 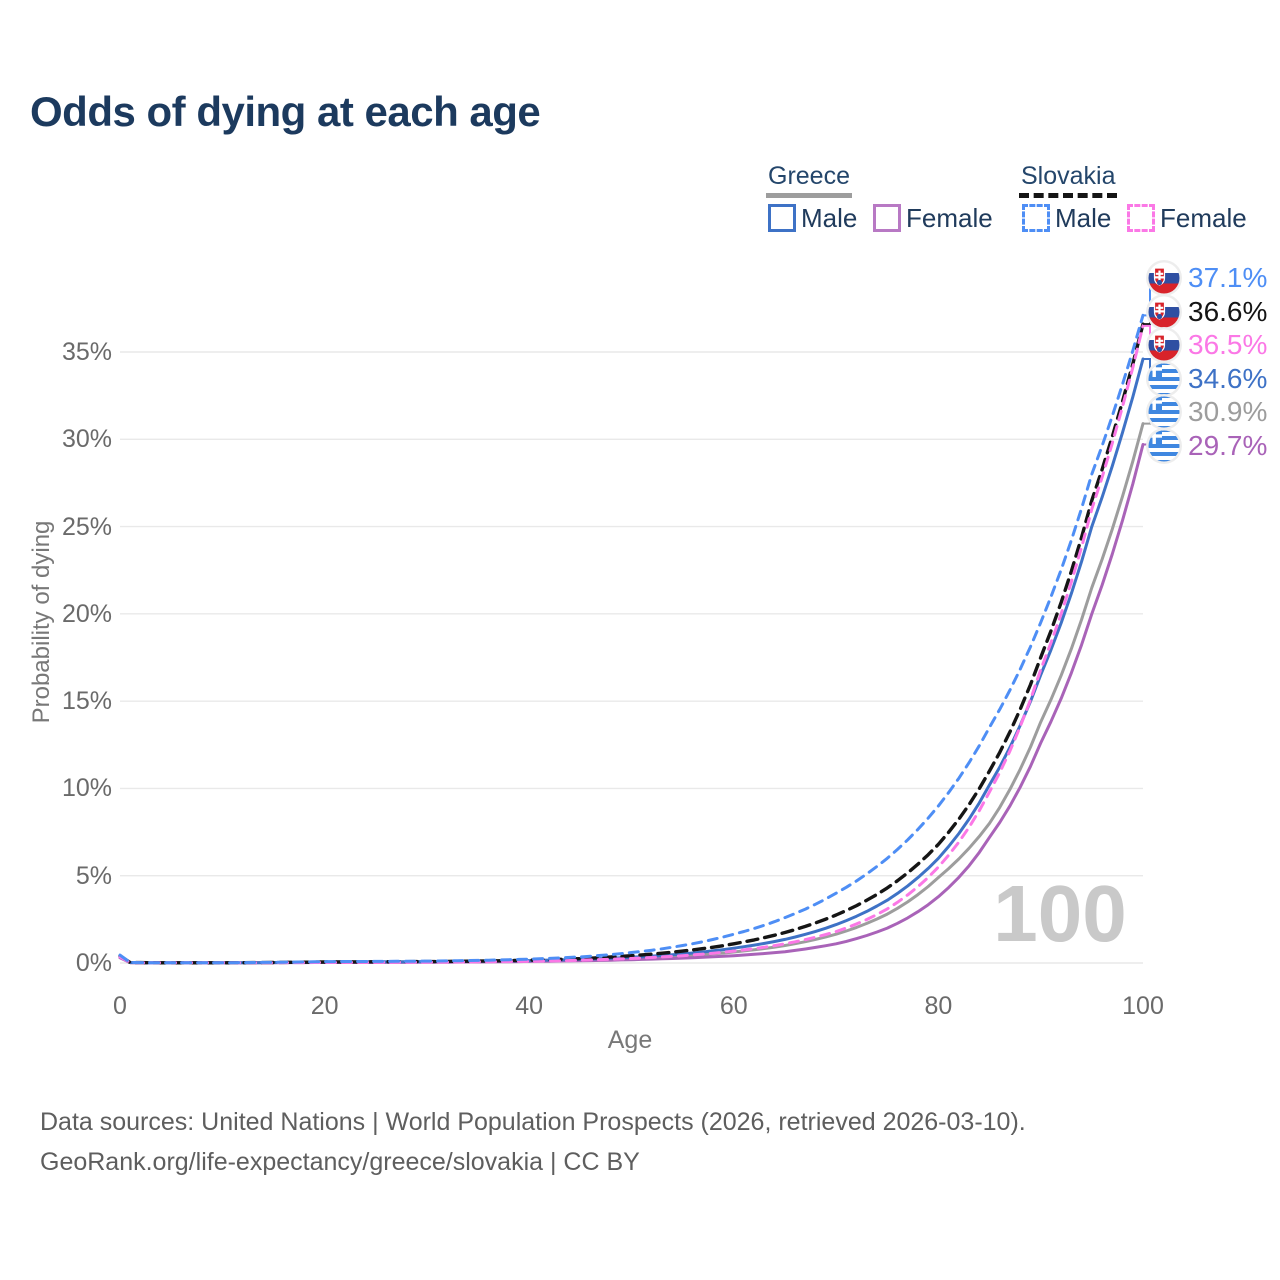 What do you see at coordinates (1068, 195) in the screenshot?
I see `legend-slovakia-line-sample` at bounding box center [1068, 195].